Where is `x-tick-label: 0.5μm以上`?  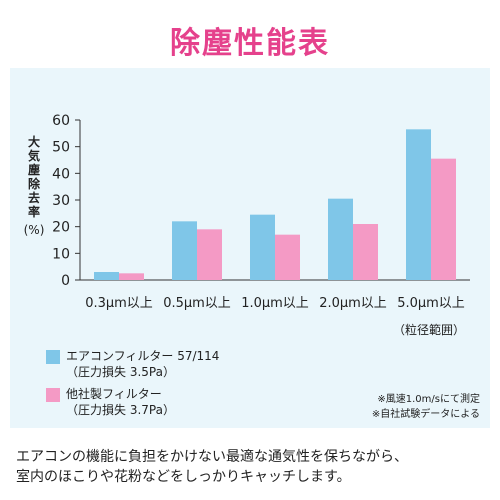
x-tick-label: 0.5μm以上 is located at coordinates (197, 303).